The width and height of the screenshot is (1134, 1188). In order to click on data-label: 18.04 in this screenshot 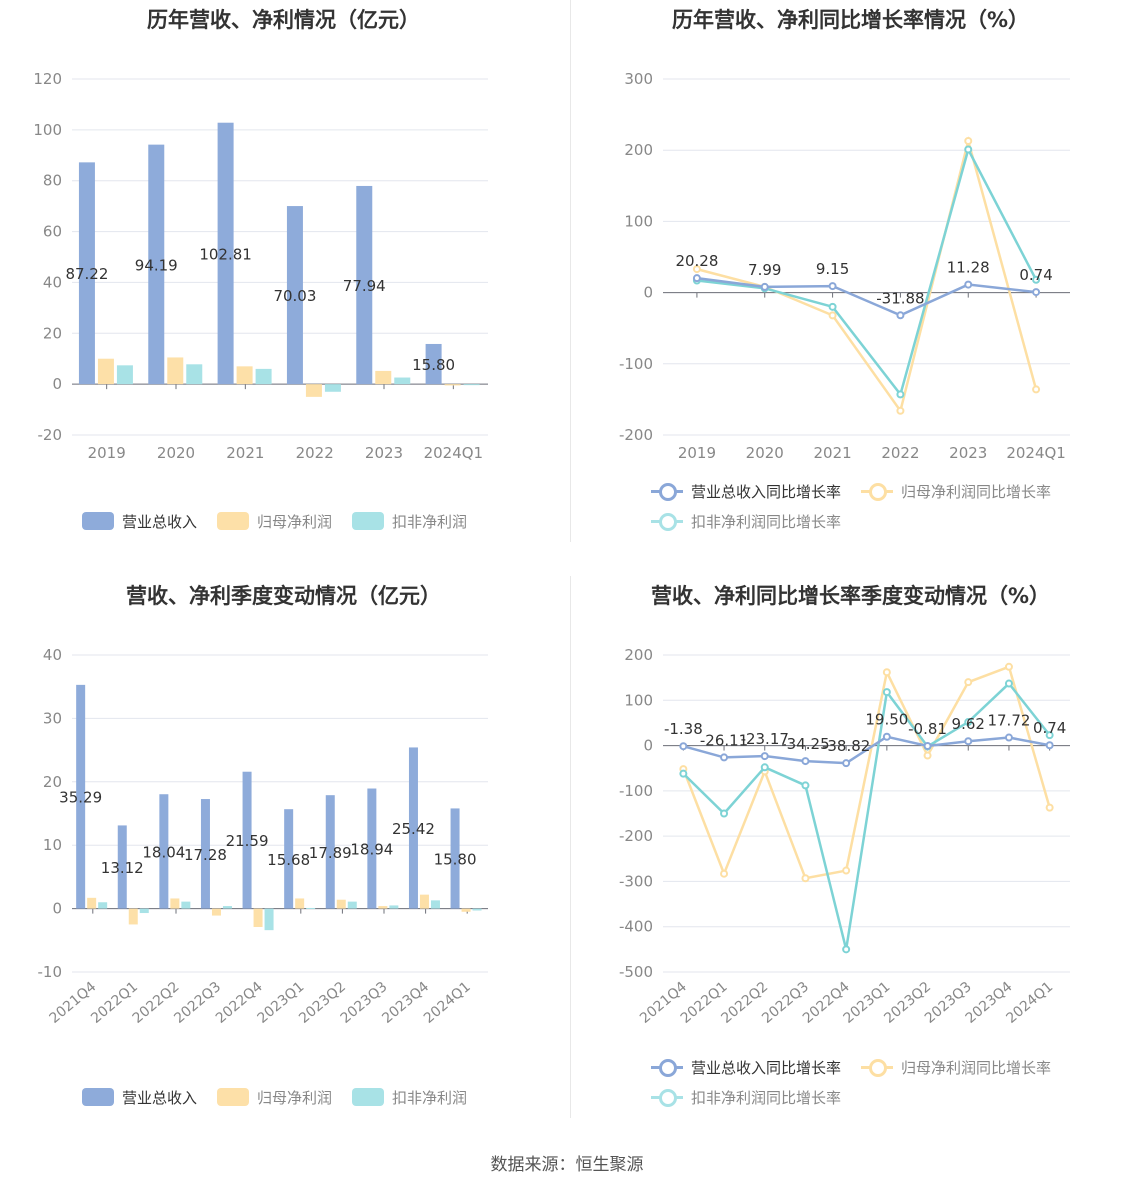, I will do `click(163, 852)`.